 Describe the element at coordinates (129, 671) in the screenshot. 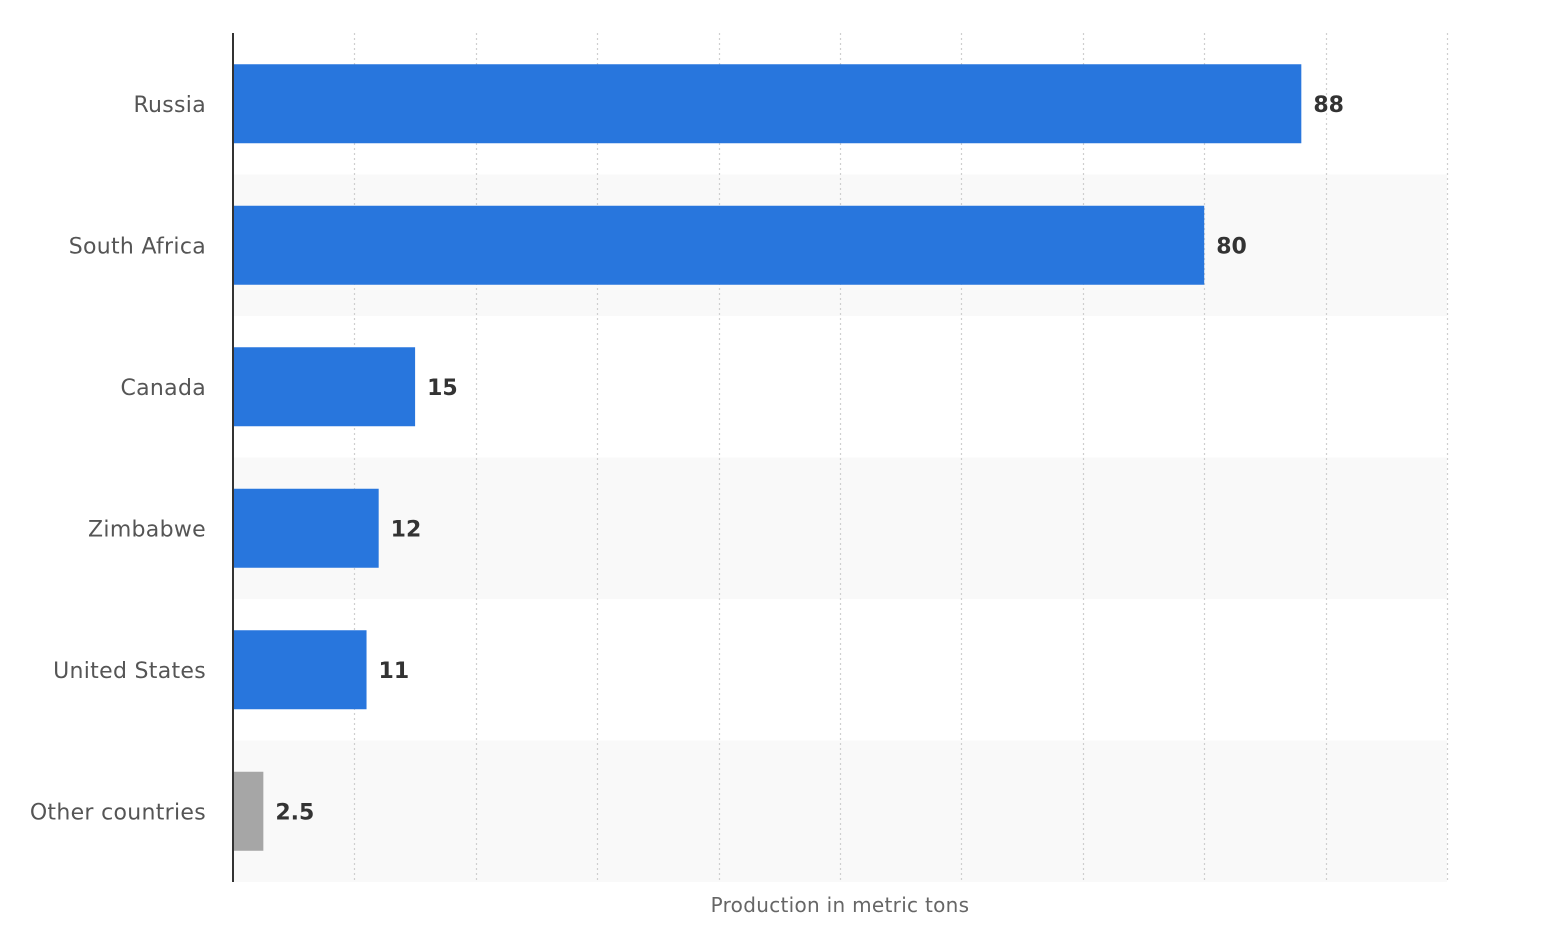

I see `category-label: United States` at that location.